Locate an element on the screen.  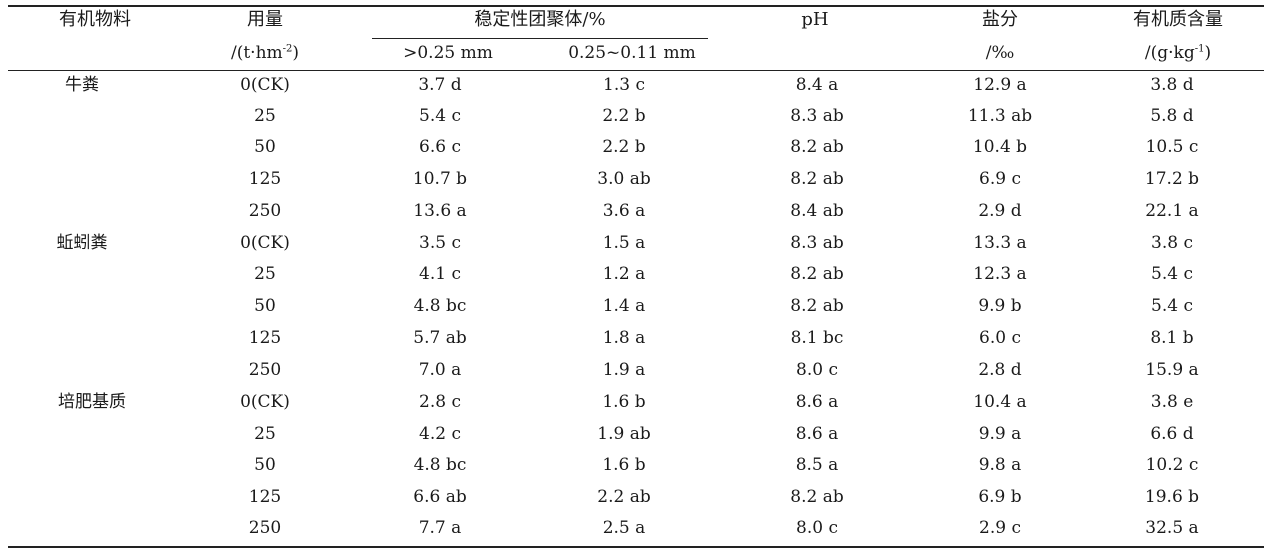
header-aggregate-range: 0.25~0.11 mm is located at coordinates (632, 53).